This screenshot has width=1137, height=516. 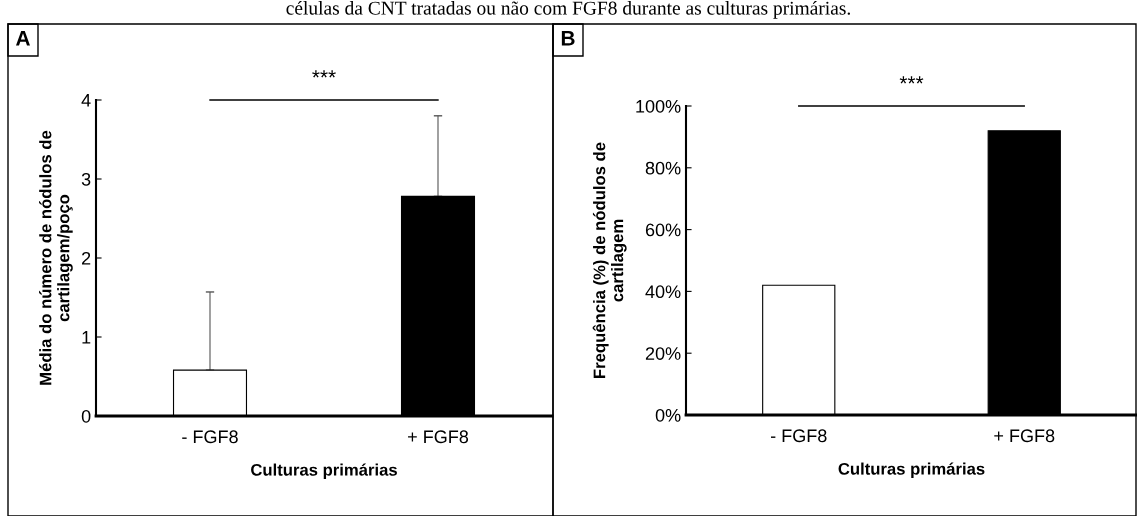 I want to click on y-tick-label: 4, so click(x=86, y=100).